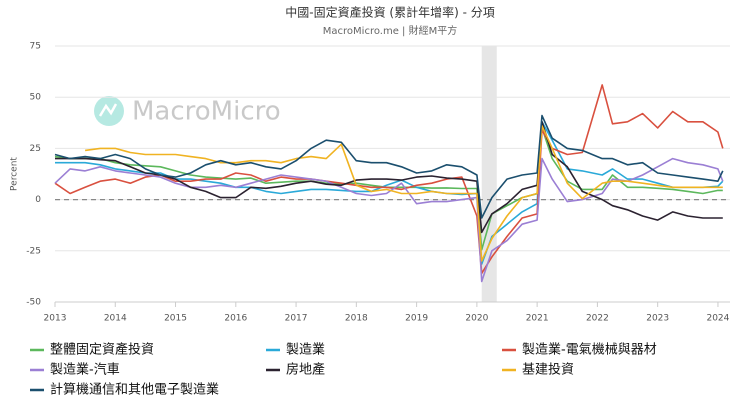 This screenshot has width=740, height=416. What do you see at coordinates (389, 12) in the screenshot?
I see `chart-title: 中國-固定資產投資 (累計年增率) - 分項` at bounding box center [389, 12].